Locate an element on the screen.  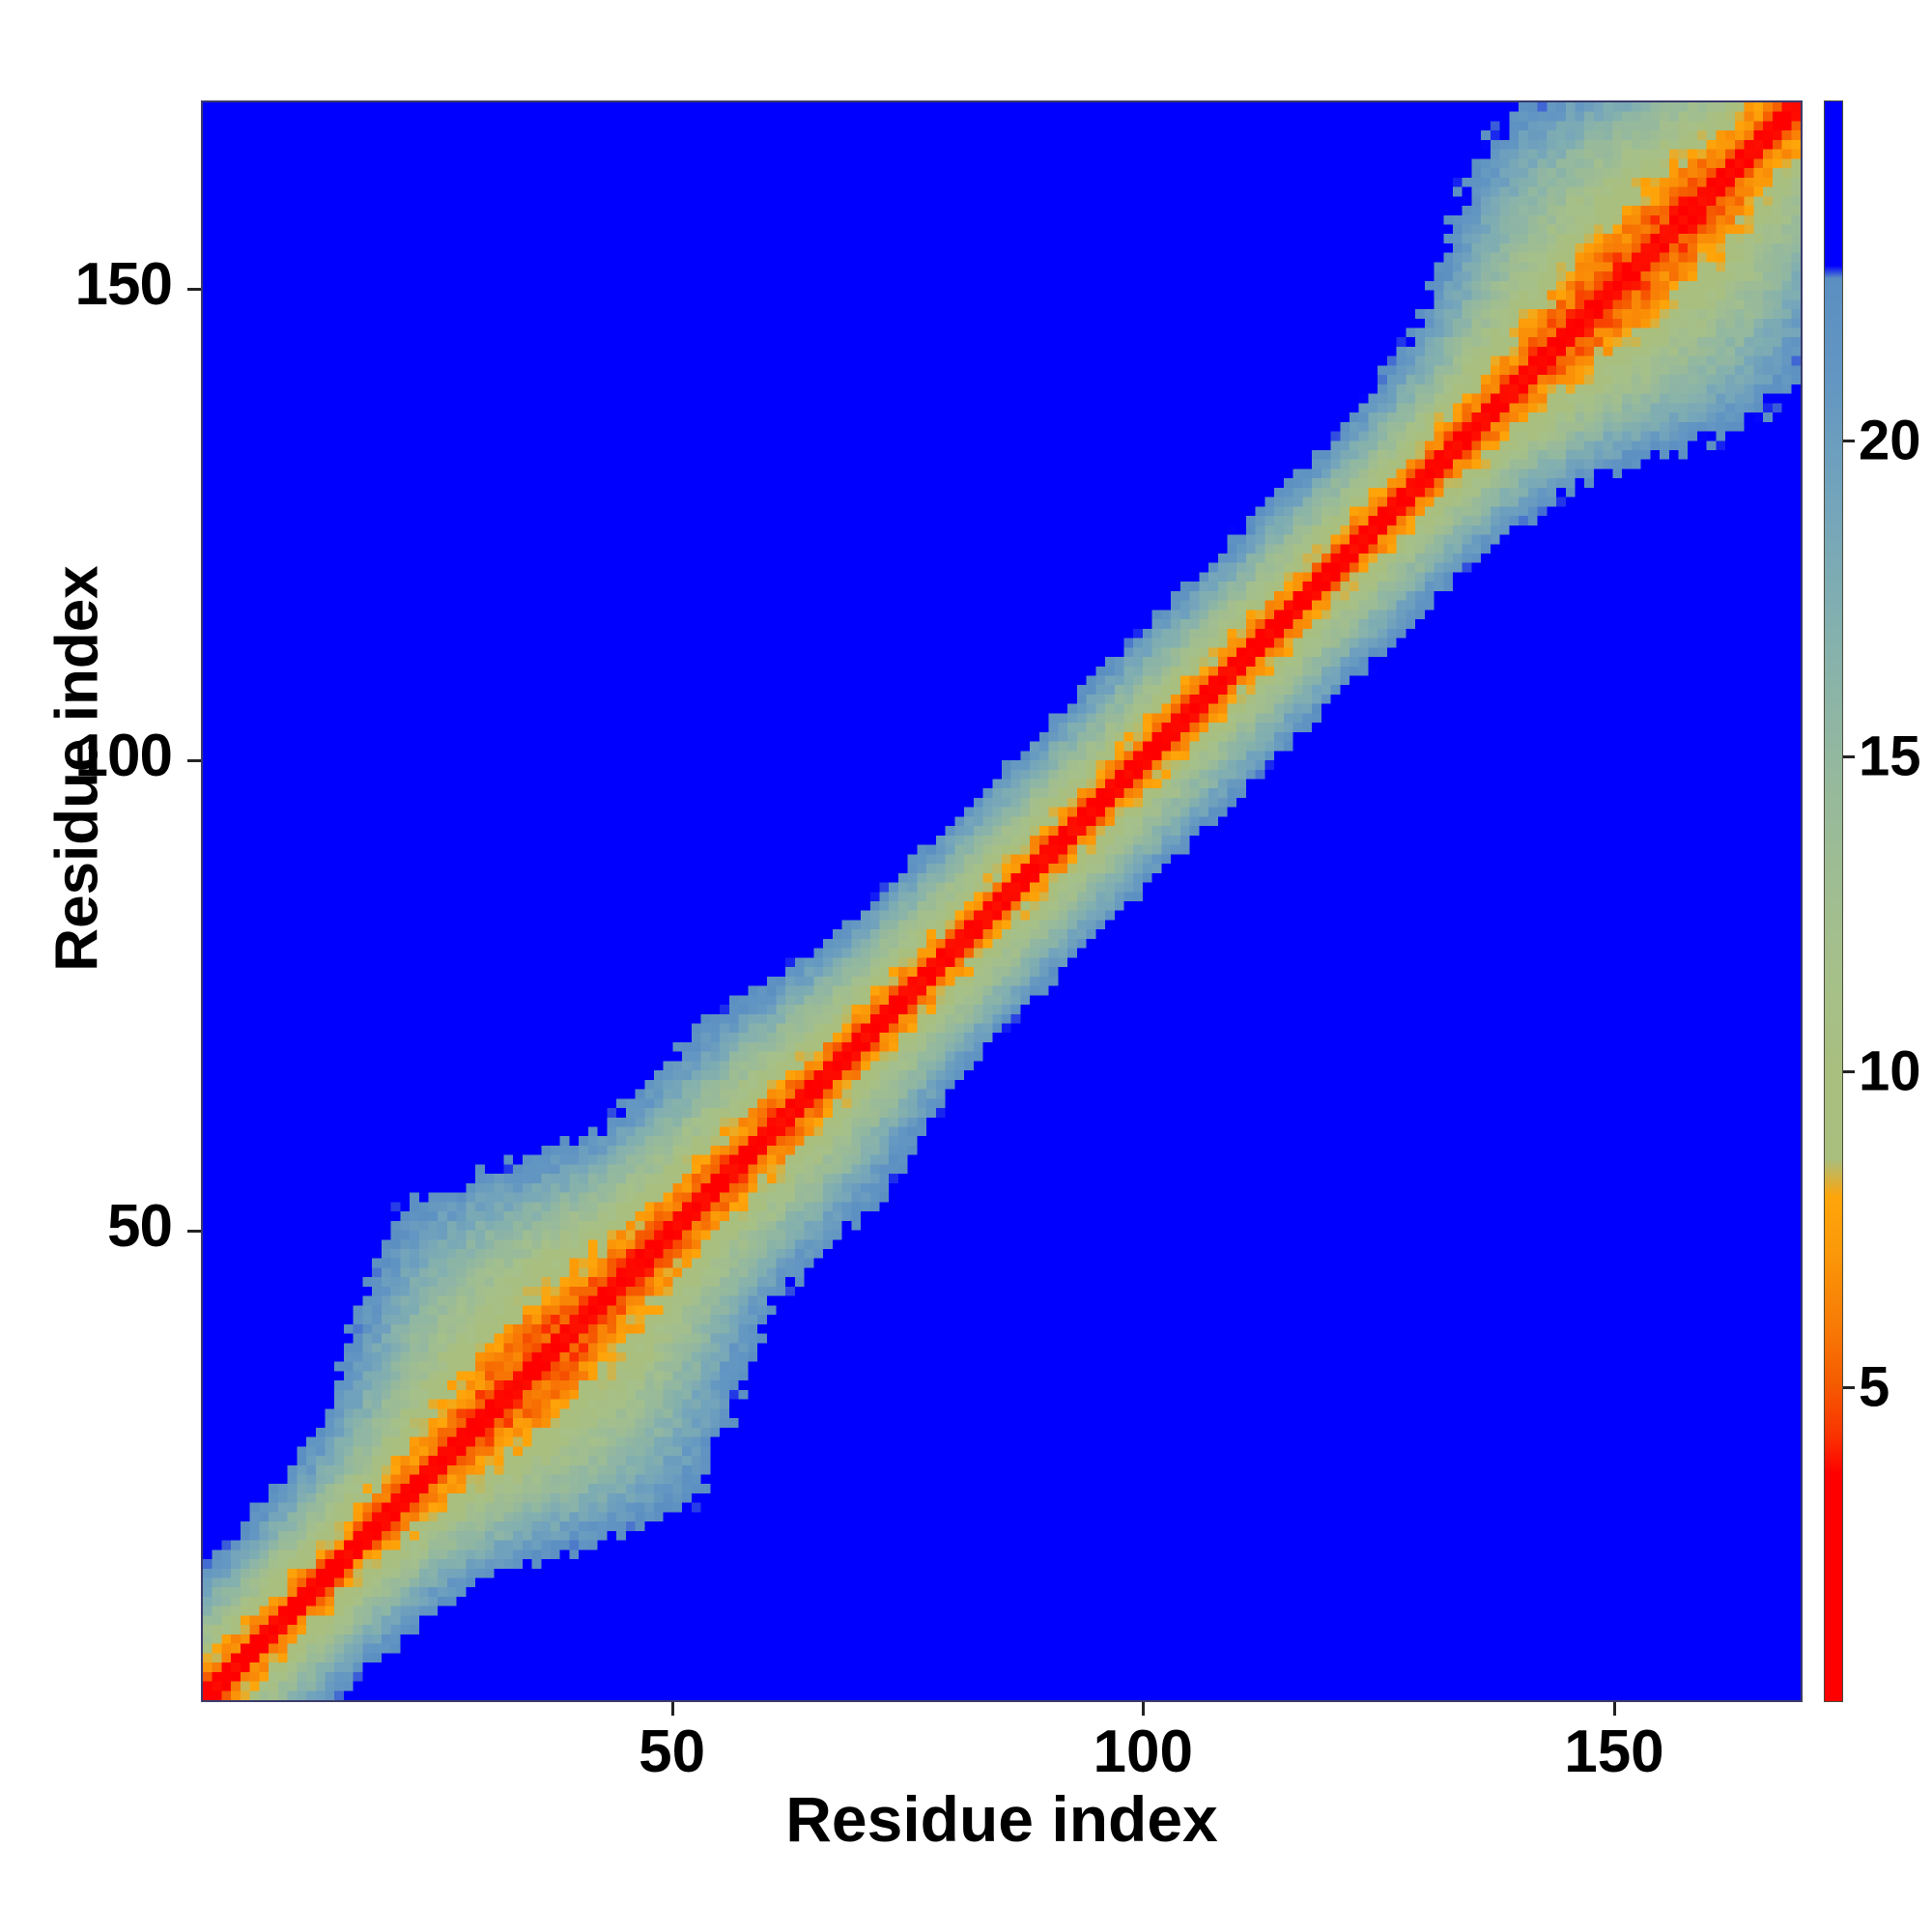
y-axis-title: Residue index is located at coordinates (77, 768).